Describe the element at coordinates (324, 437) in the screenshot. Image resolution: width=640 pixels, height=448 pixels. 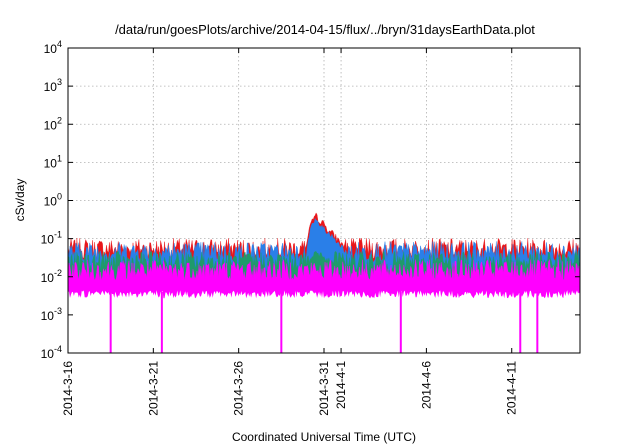
I see `x-axis-label: Coordinated Universal Time (UTC)` at that location.